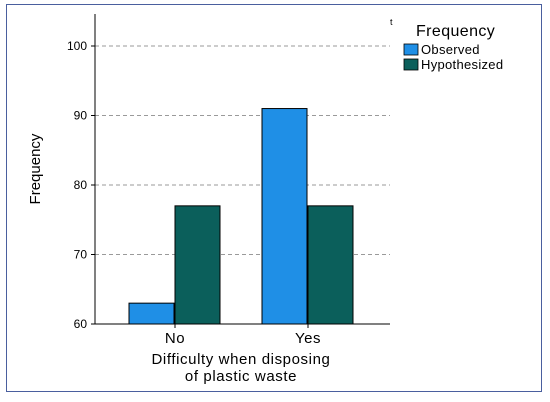 This screenshot has width=550, height=402. Describe the element at coordinates (35, 168) in the screenshot. I see `y-axis-title: Frequency` at that location.